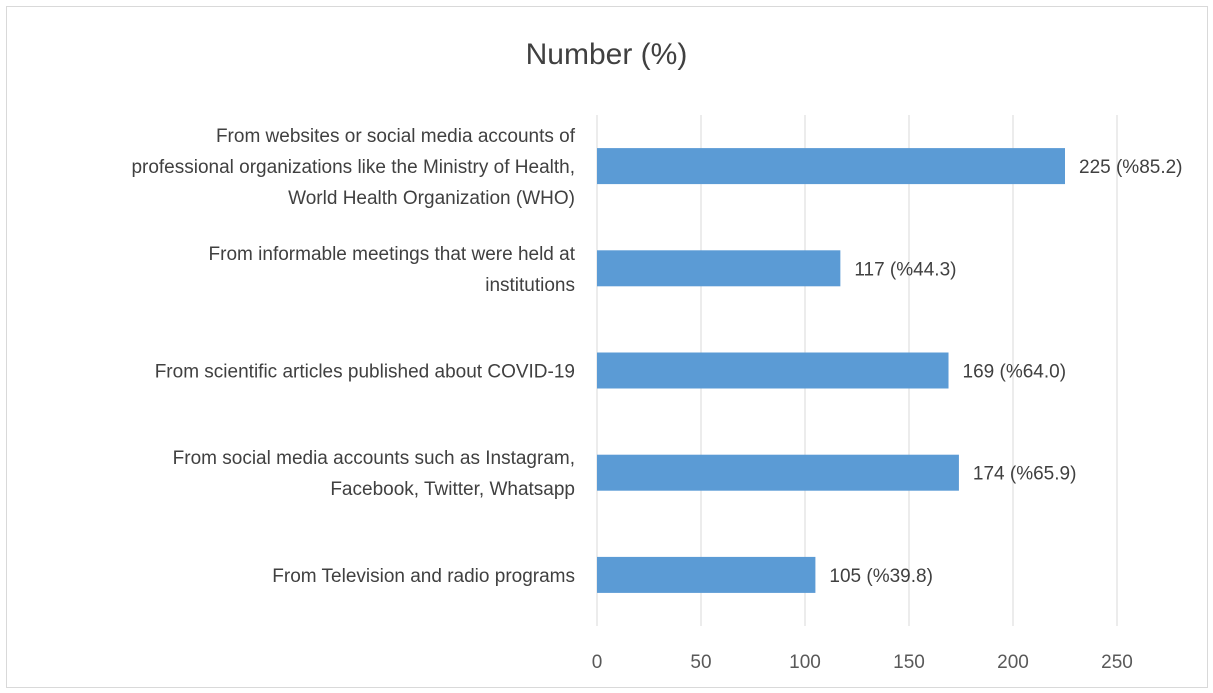 This screenshot has height=693, width=1213. Describe the element at coordinates (597, 662) in the screenshot. I see `x-tick-label: 0` at that location.